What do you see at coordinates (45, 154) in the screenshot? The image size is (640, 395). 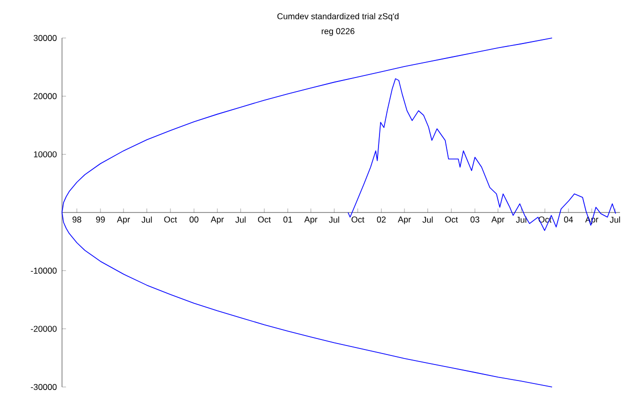 I see `y-tick-label: 10000` at bounding box center [45, 154].